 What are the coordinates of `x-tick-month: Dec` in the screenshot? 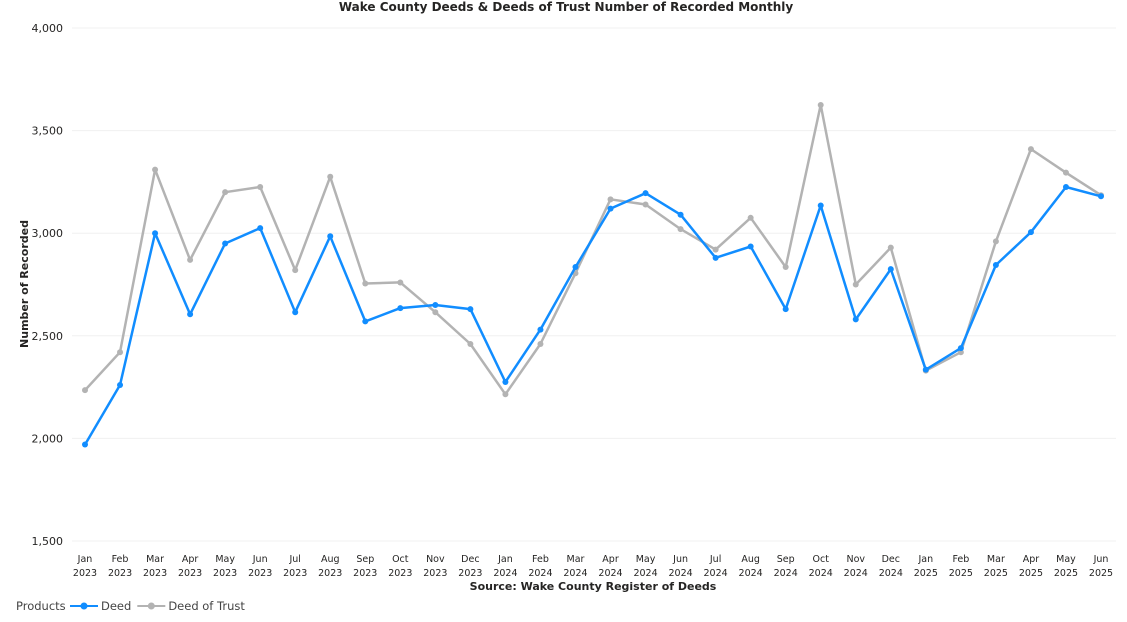 It's located at (470, 559).